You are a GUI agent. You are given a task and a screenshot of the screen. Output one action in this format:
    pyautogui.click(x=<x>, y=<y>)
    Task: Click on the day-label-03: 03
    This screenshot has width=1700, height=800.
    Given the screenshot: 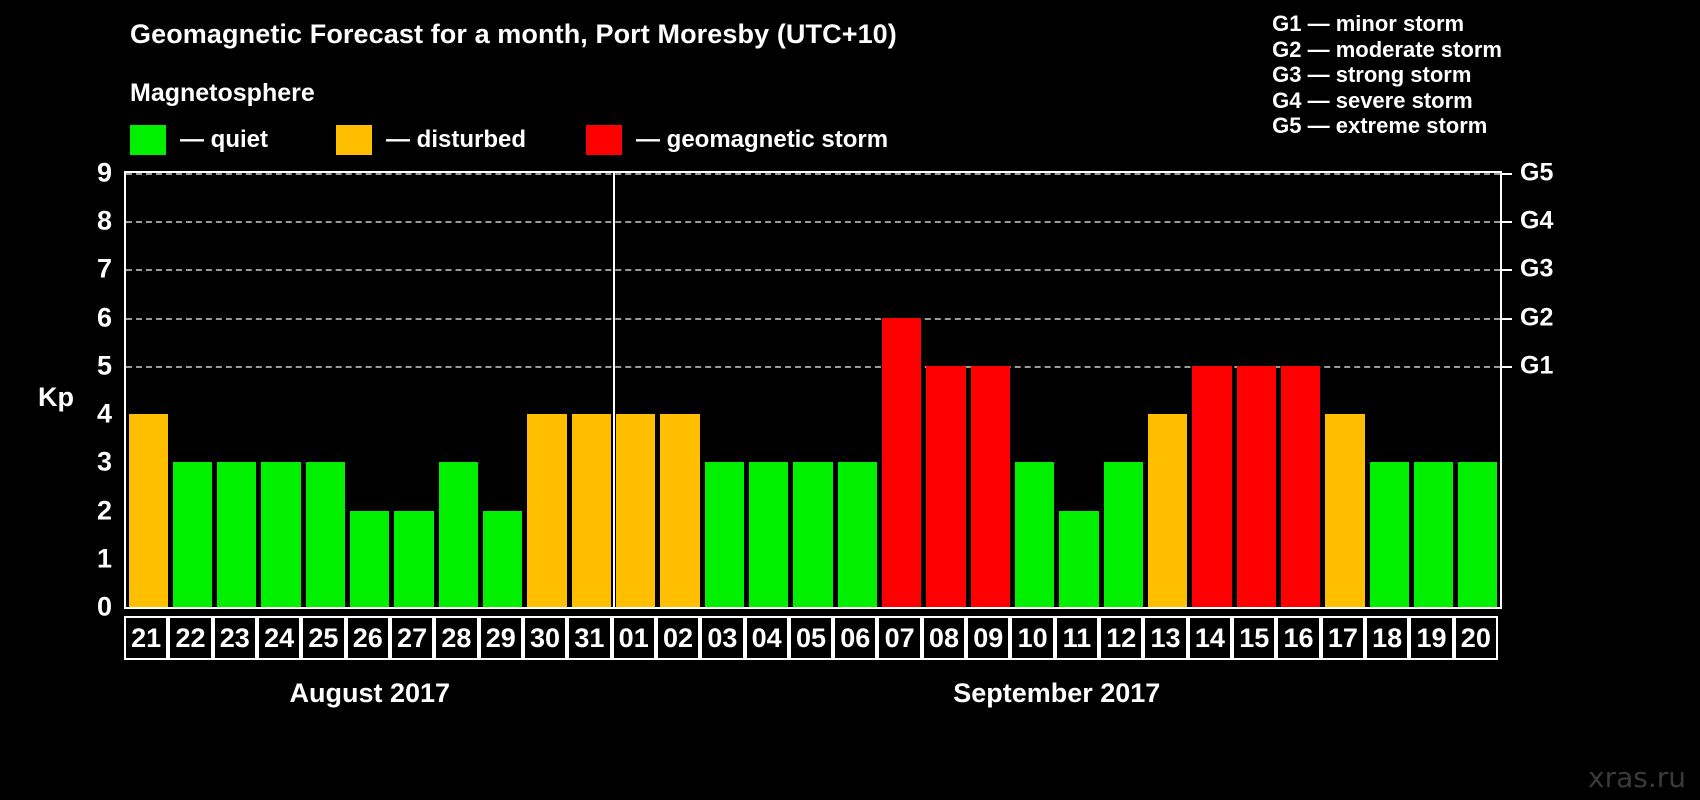 What is the action you would take?
    pyautogui.click(x=722, y=638)
    